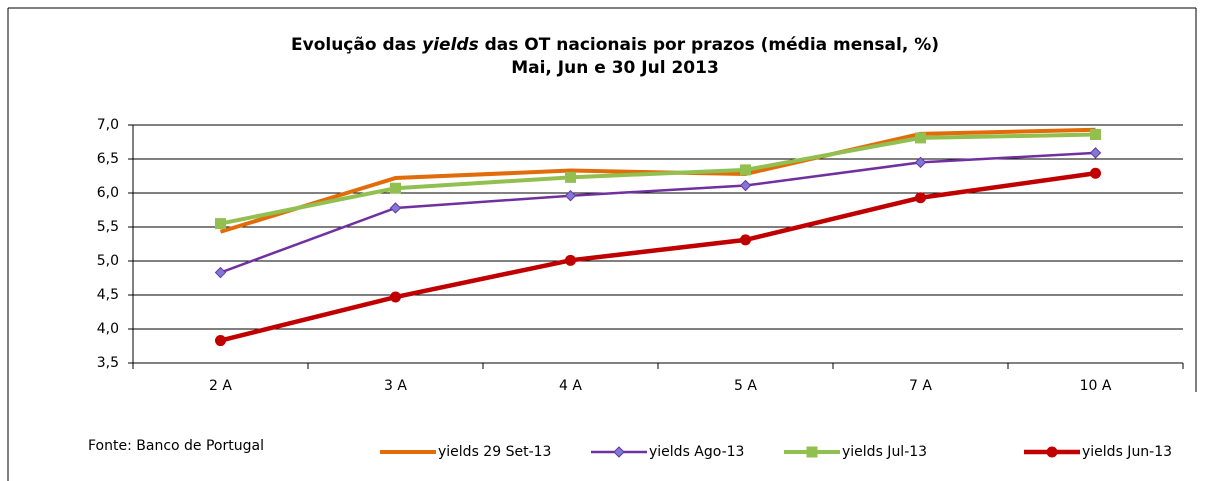  What do you see at coordinates (108, 125) in the screenshot?
I see `y-tick-label: 7,0` at bounding box center [108, 125].